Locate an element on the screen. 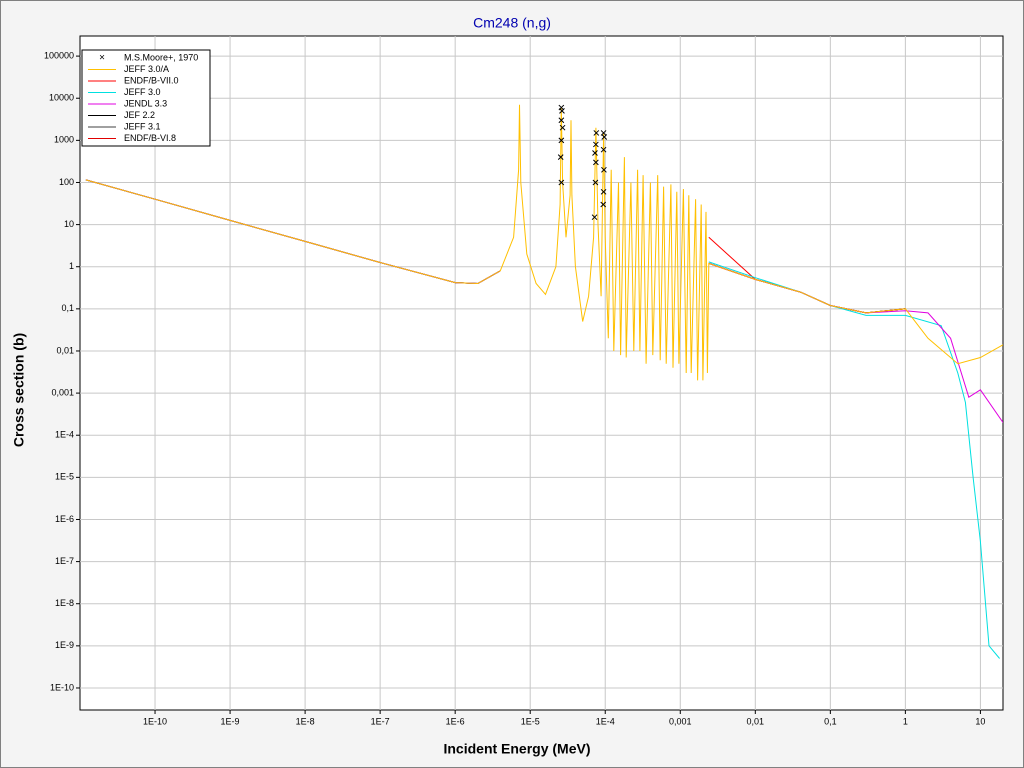 This screenshot has height=768, width=1024. legend-label: M.S.Moore+, 1970 is located at coordinates (161, 57).